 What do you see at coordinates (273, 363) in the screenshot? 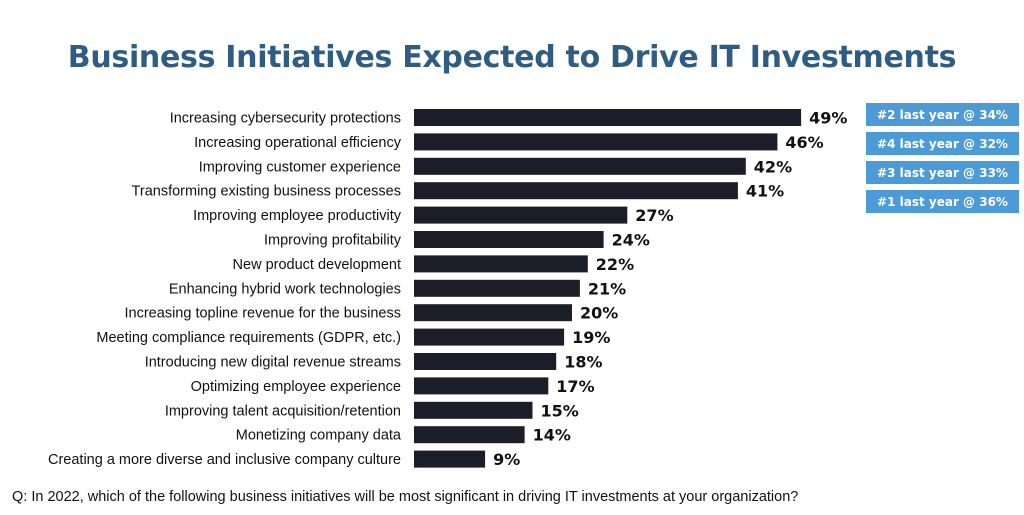
I see `category-label: Introducing new digital revenue streams` at bounding box center [273, 363].